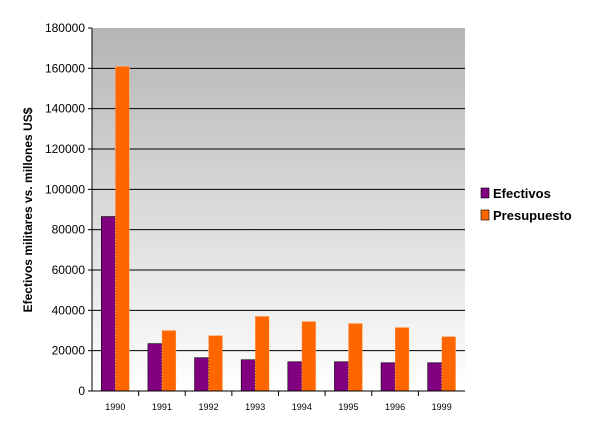 The height and width of the screenshot is (431, 591). Describe the element at coordinates (448, 364) in the screenshot. I see `bar-presupuesto-1999` at that location.